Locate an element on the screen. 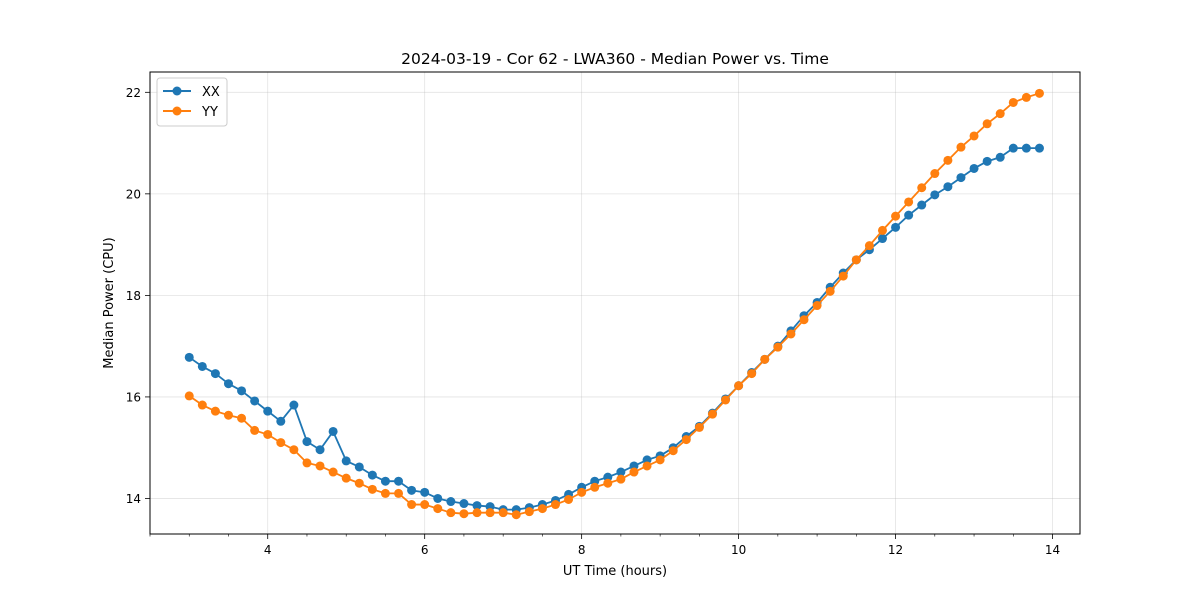  x-tick-label: 14 is located at coordinates (1052, 550).